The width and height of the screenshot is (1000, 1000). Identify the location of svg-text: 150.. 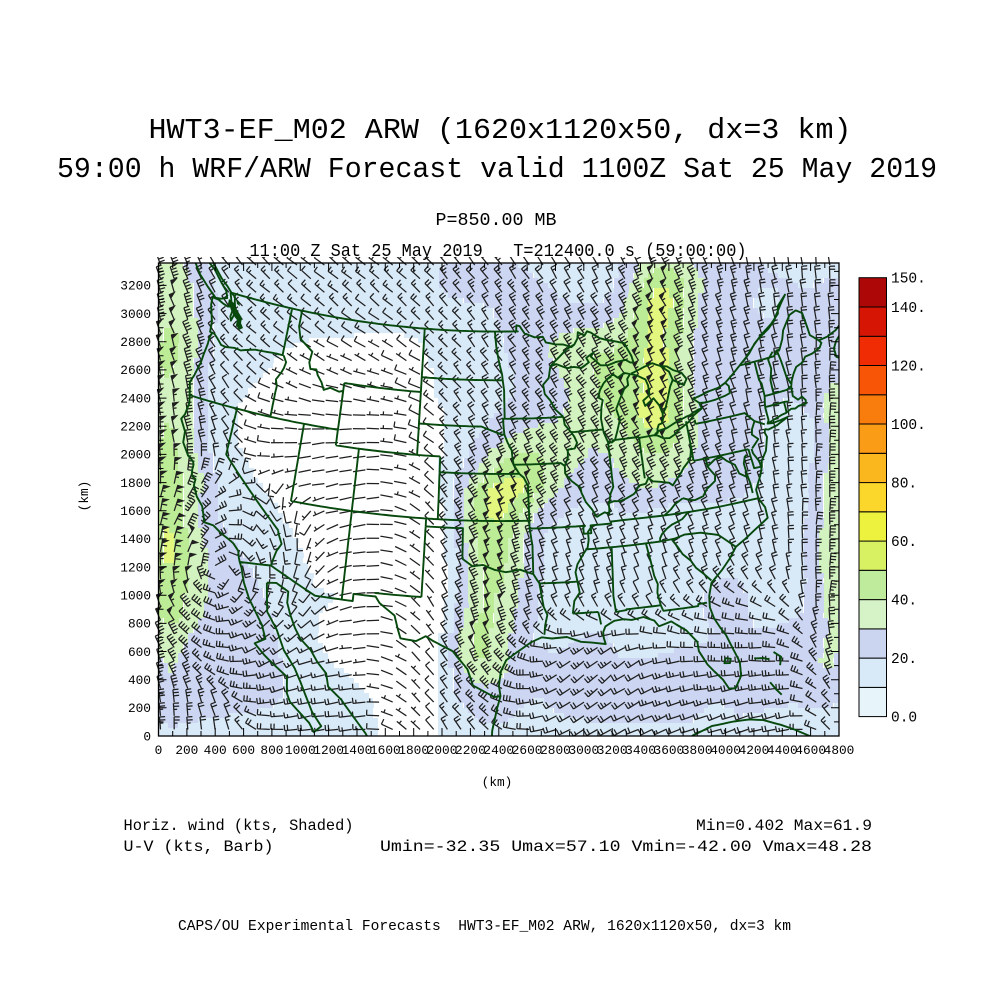
(908, 280).